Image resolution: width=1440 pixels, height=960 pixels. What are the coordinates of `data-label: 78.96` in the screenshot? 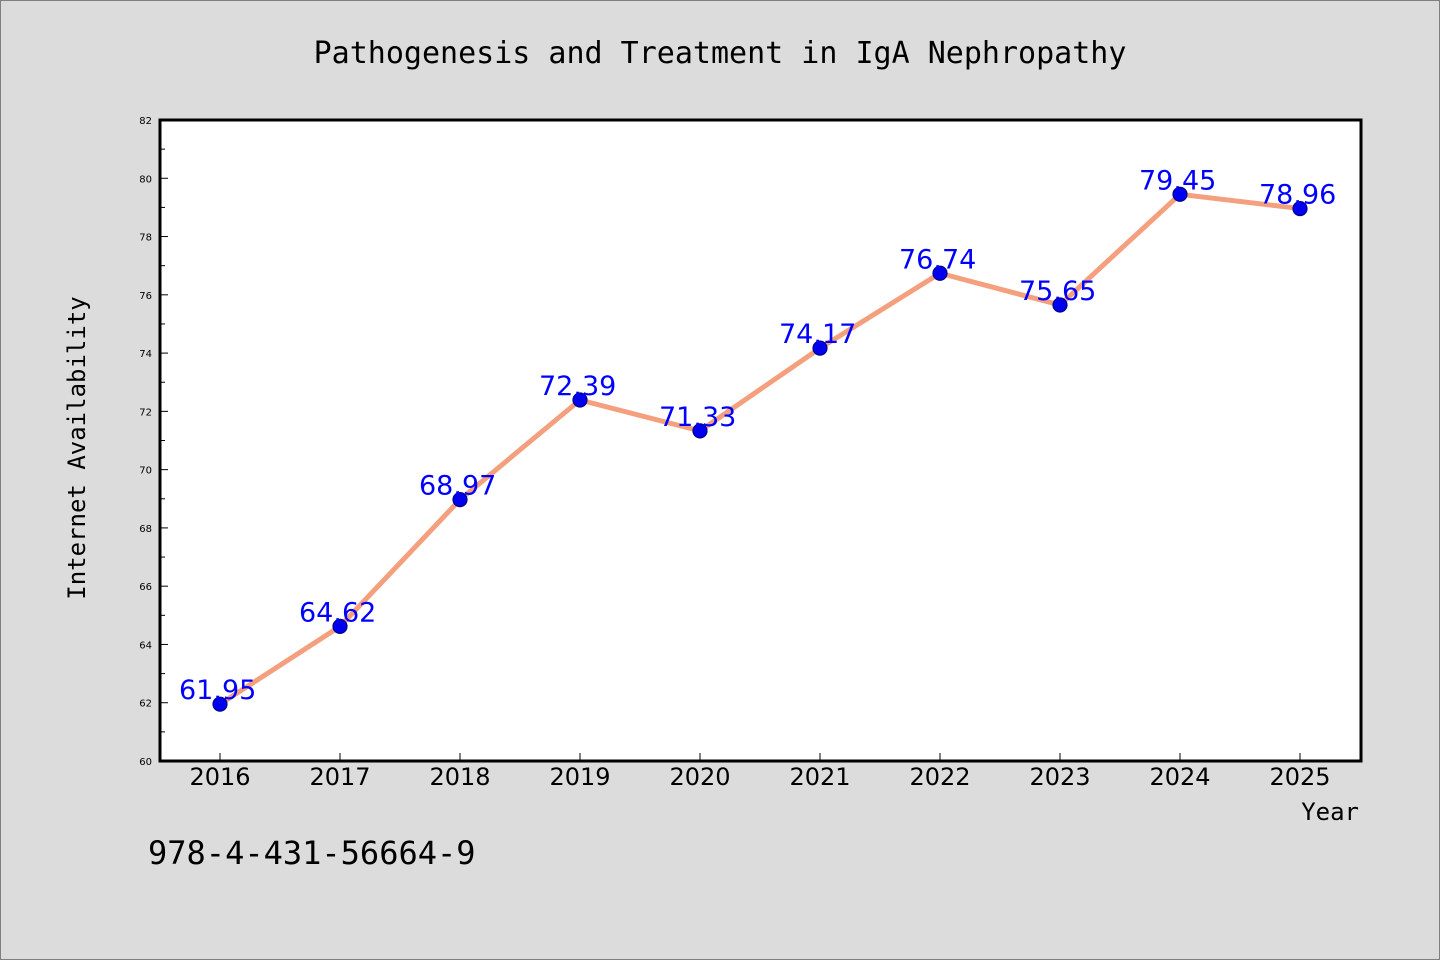 It's located at (1297, 195).